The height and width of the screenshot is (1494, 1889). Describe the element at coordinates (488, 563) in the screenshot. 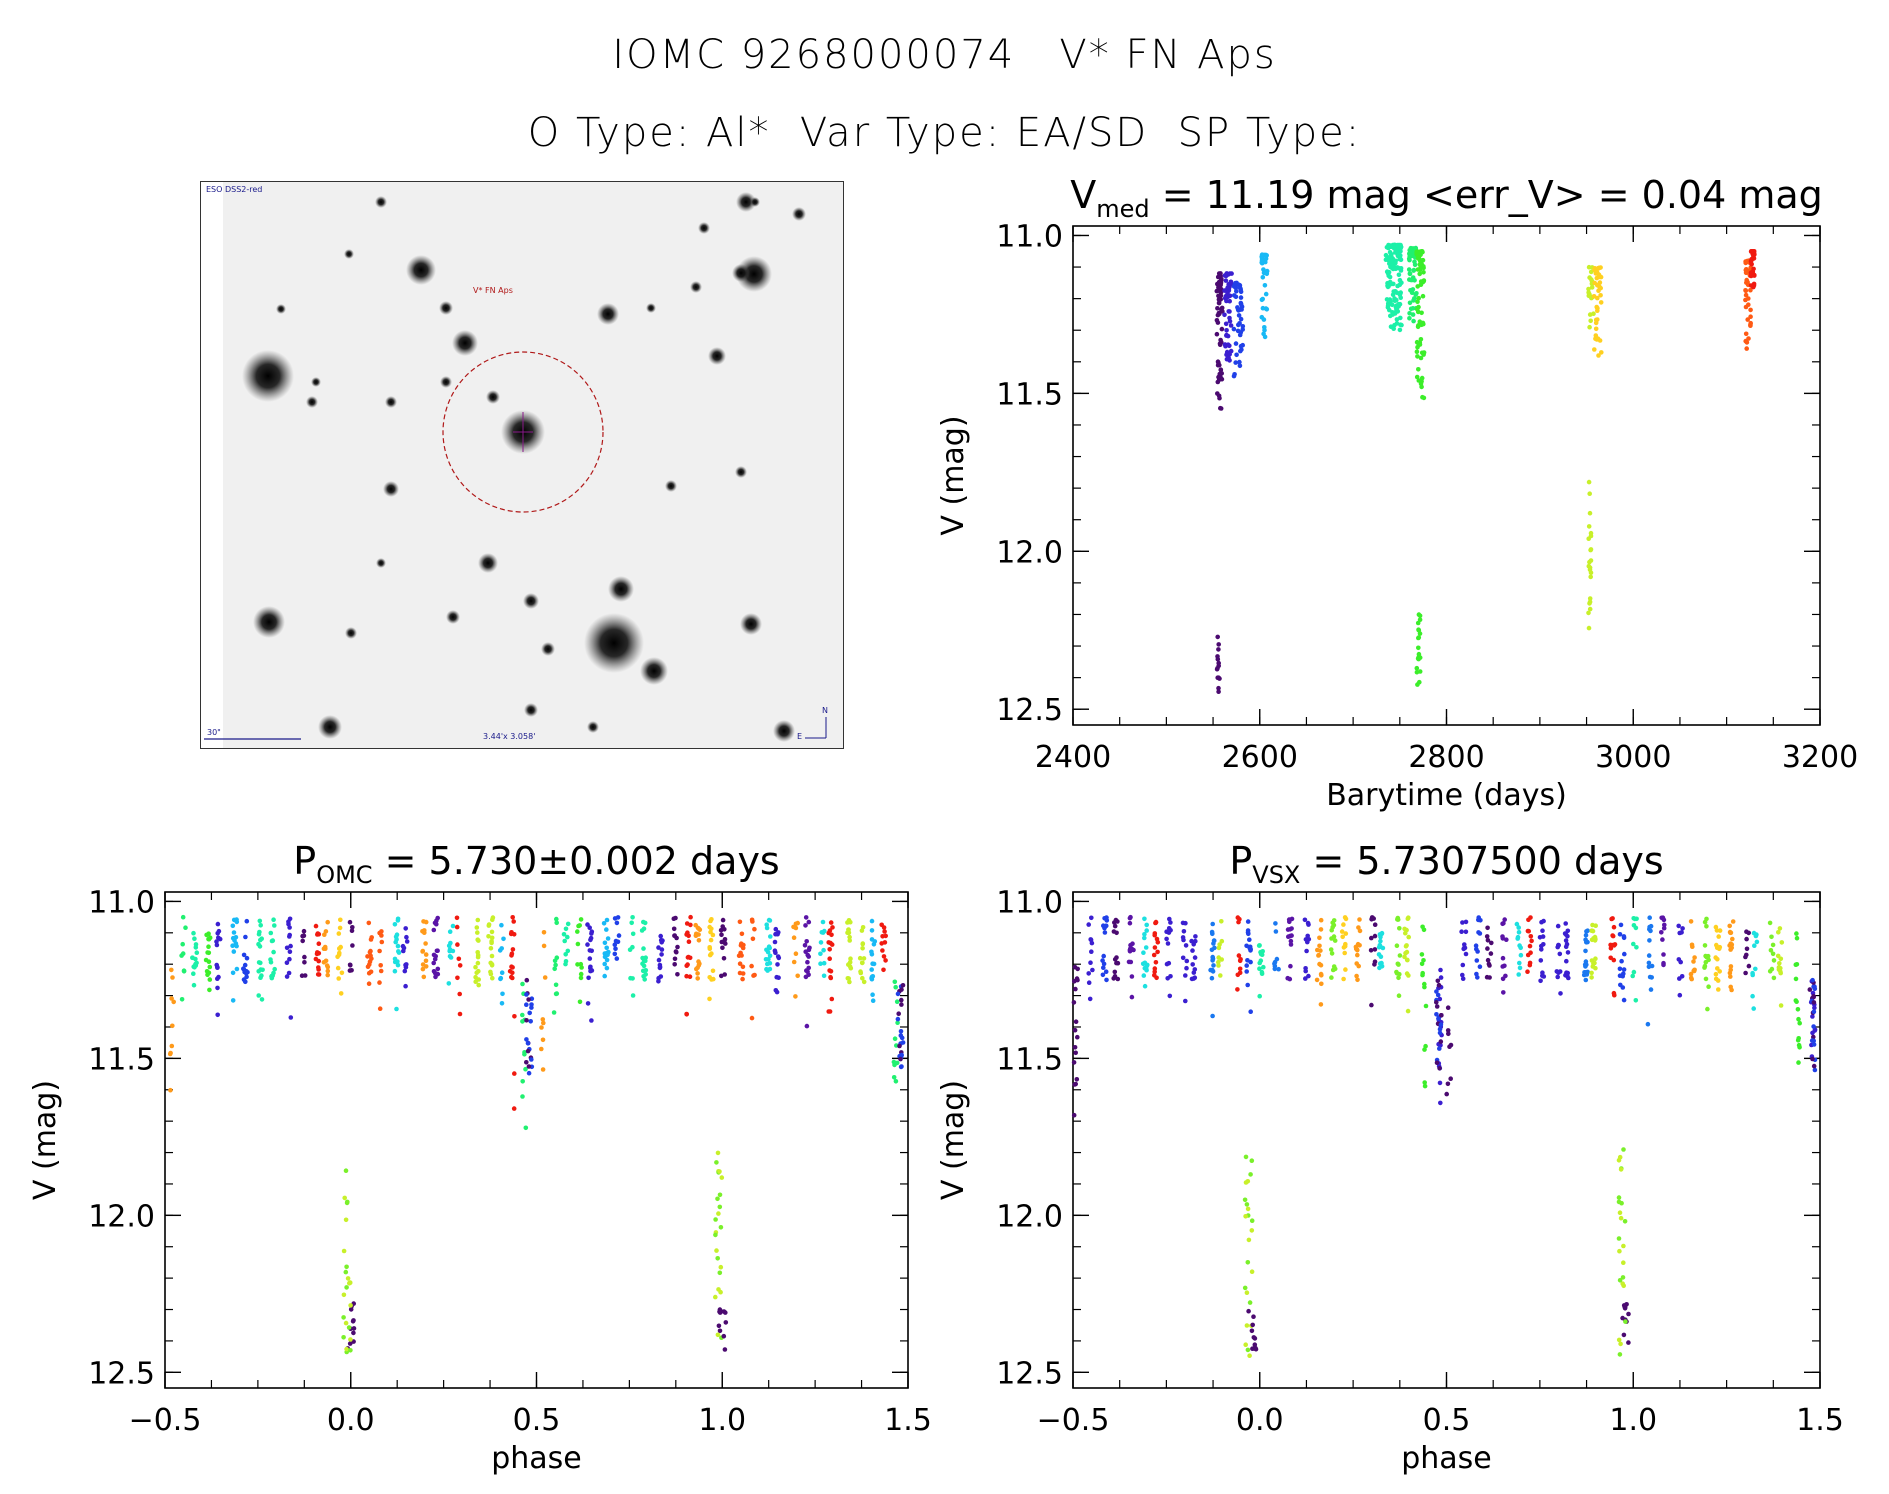

I see `finder-star` at that location.